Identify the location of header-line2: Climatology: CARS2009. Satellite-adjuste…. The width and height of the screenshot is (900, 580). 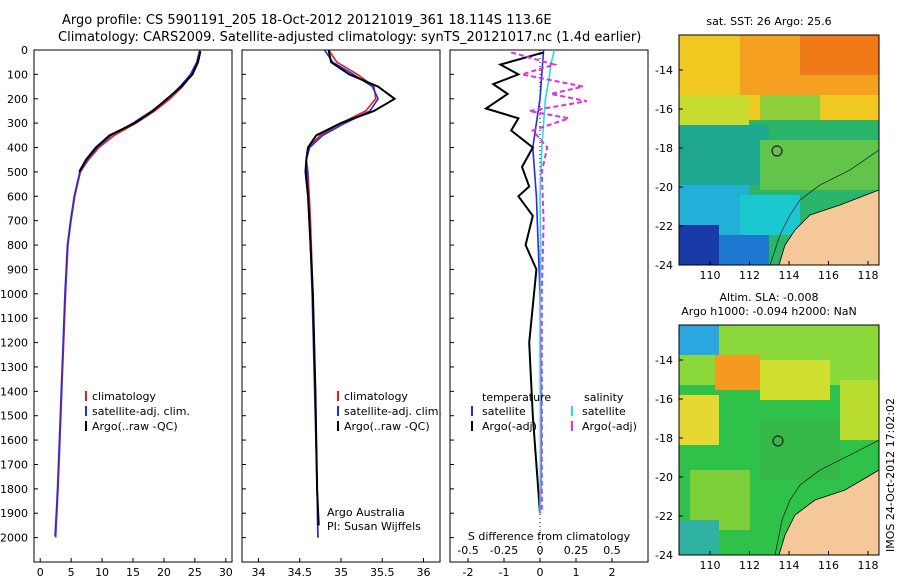
(350, 37).